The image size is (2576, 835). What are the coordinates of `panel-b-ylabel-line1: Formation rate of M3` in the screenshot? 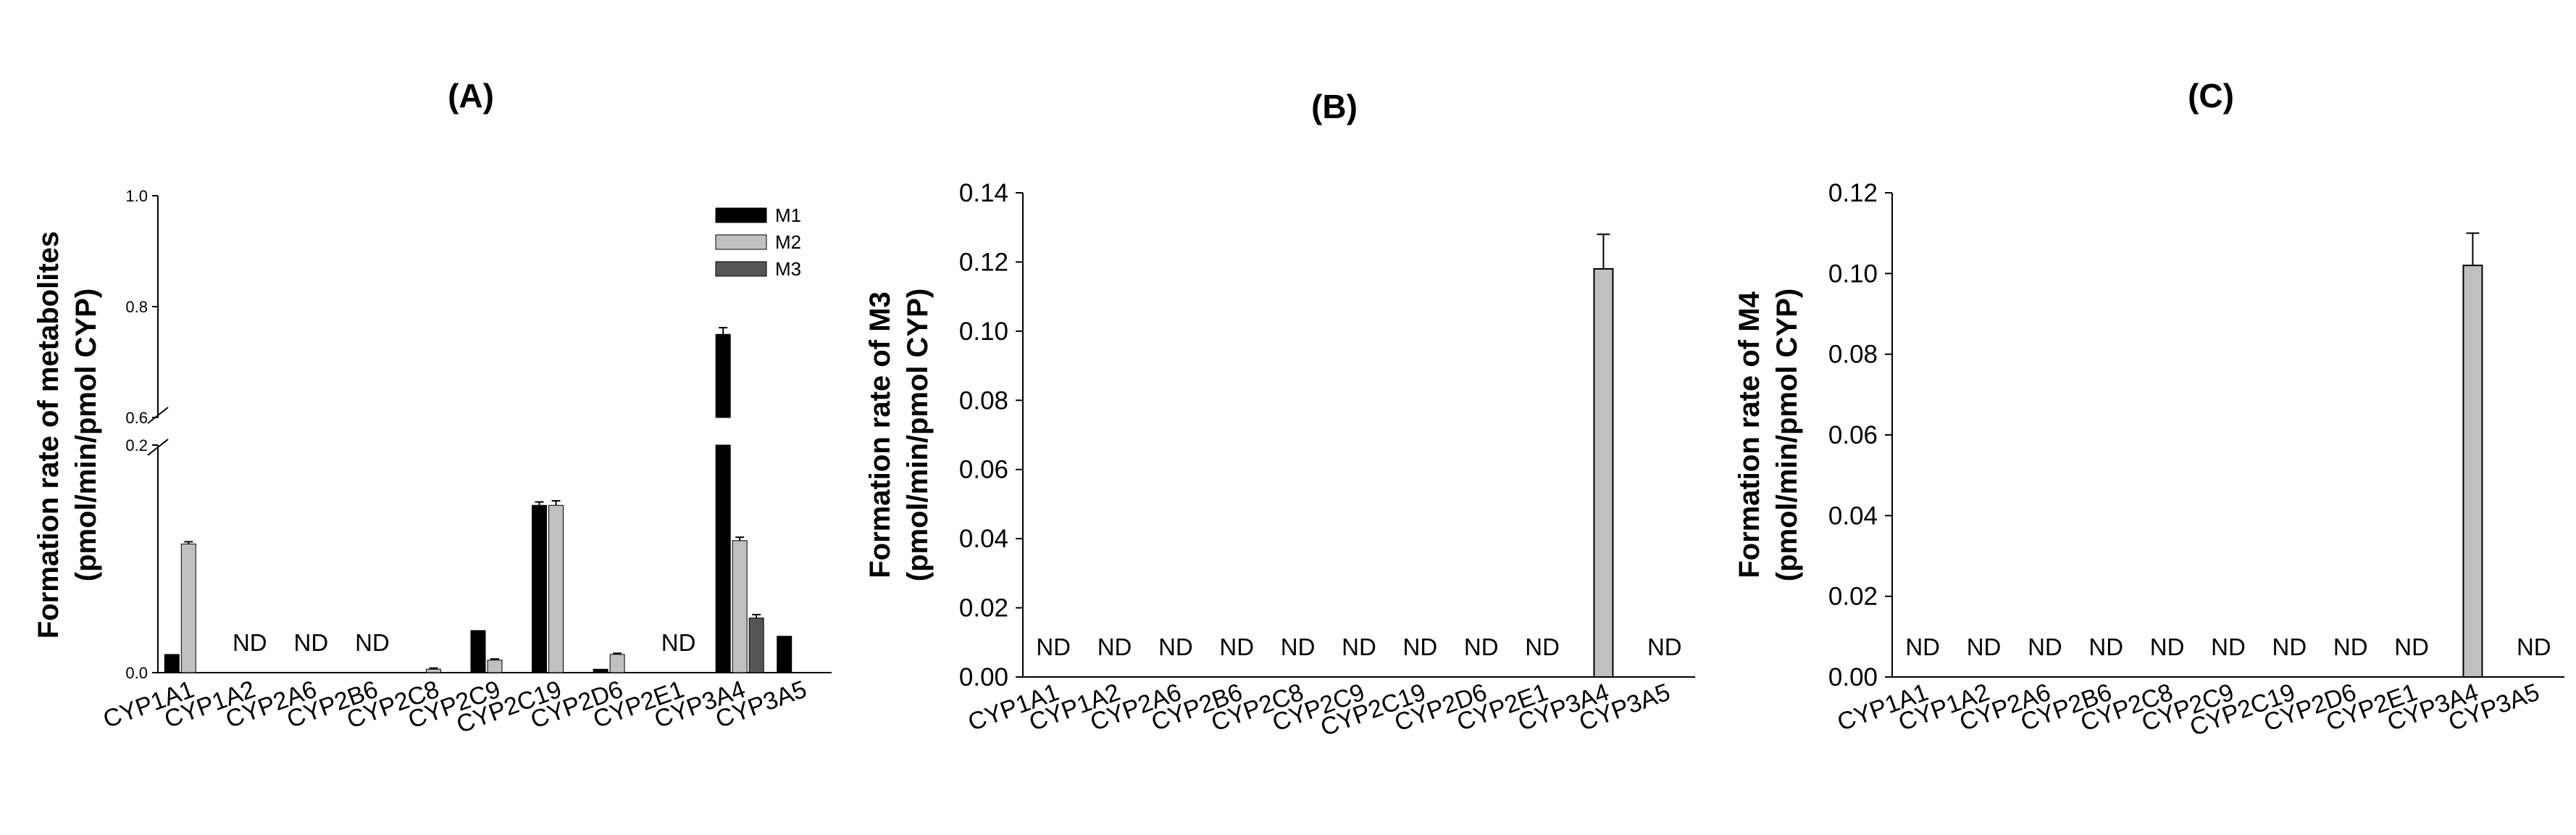 It's located at (880, 434).